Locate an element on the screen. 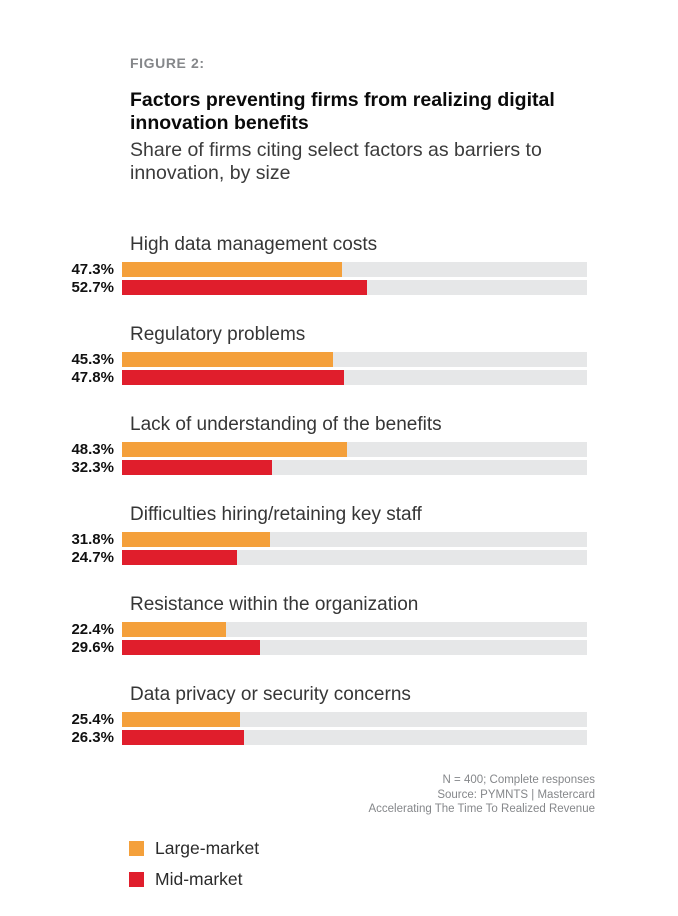  bar-row: 45.3% is located at coordinates (323, 359).